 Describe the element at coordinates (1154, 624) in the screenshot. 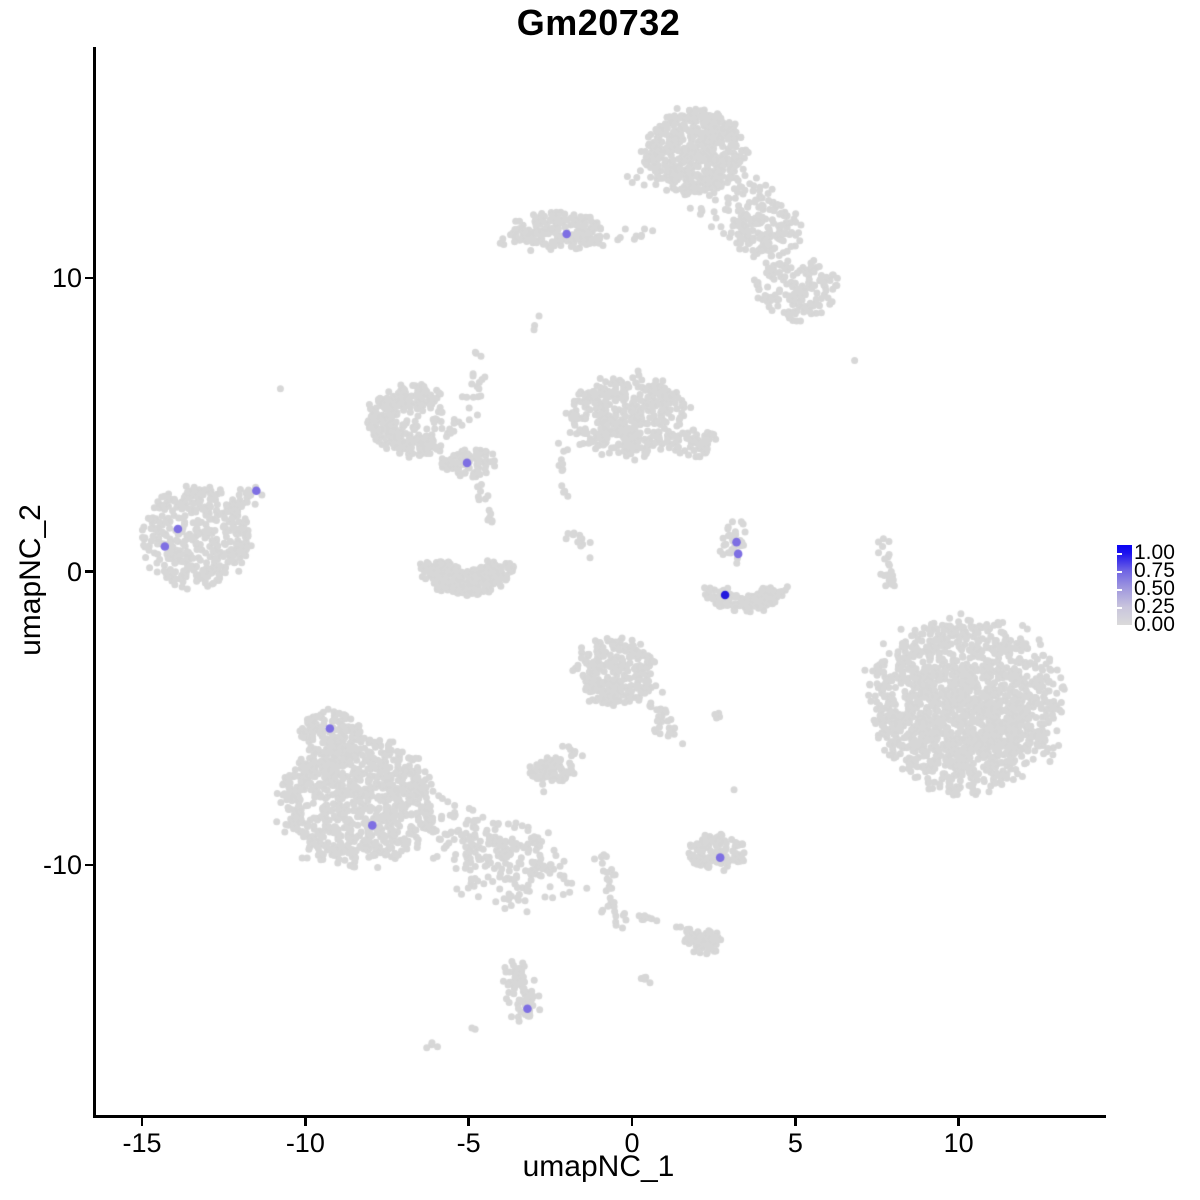

I see `legend-value-label: 0.00` at that location.